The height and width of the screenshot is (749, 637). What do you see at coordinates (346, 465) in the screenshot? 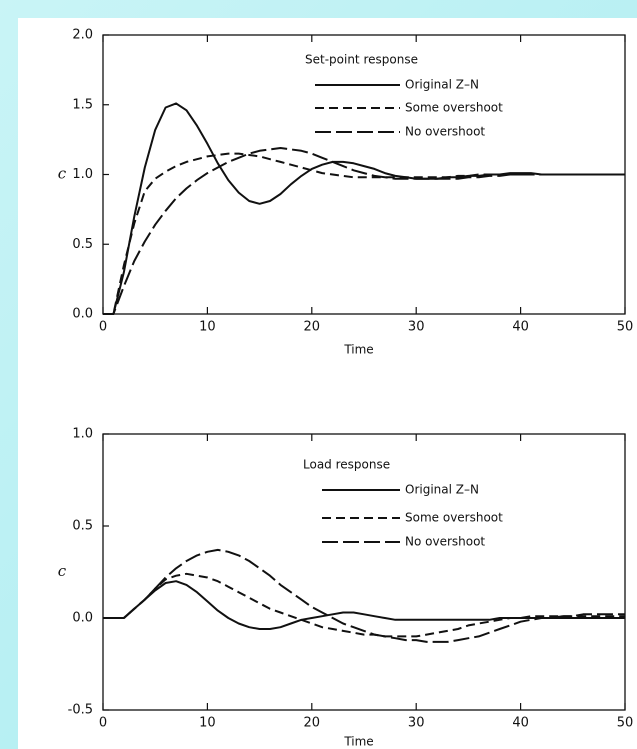
I see `legend-title: Load response` at bounding box center [346, 465].